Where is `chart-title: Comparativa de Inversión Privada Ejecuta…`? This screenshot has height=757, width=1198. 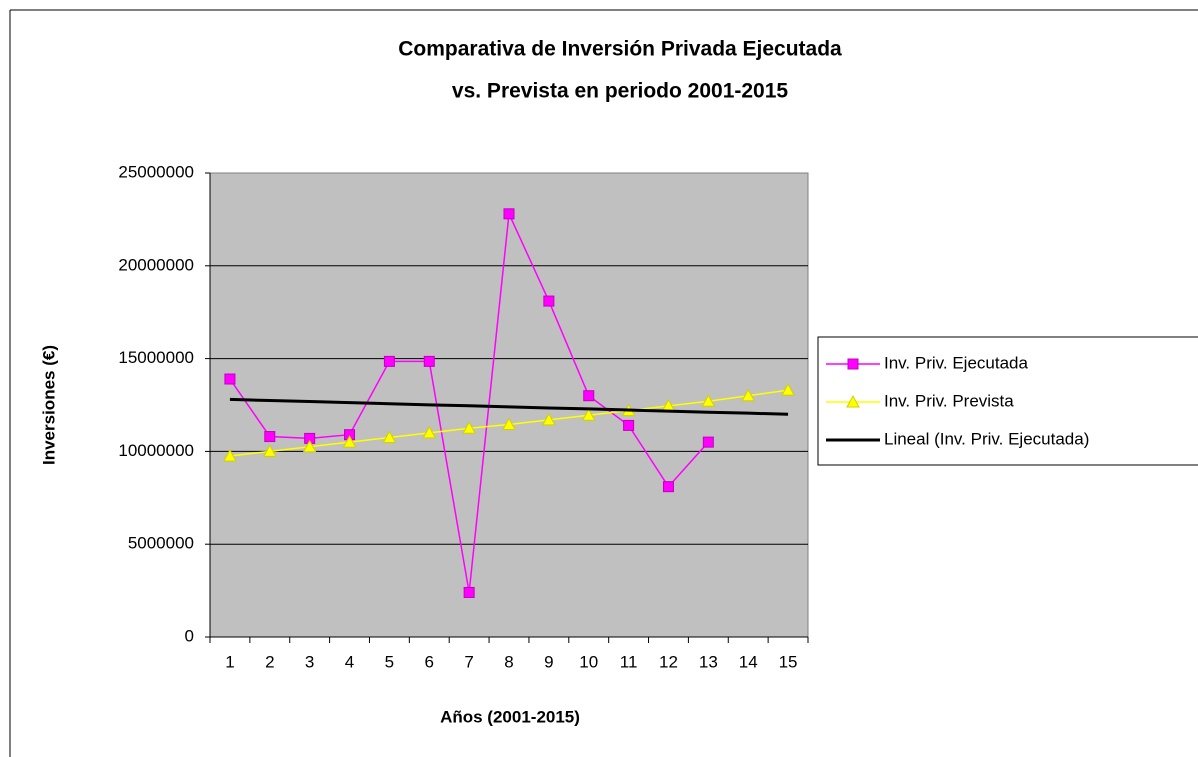 chart-title: Comparativa de Inversión Privada Ejecuta… is located at coordinates (620, 49).